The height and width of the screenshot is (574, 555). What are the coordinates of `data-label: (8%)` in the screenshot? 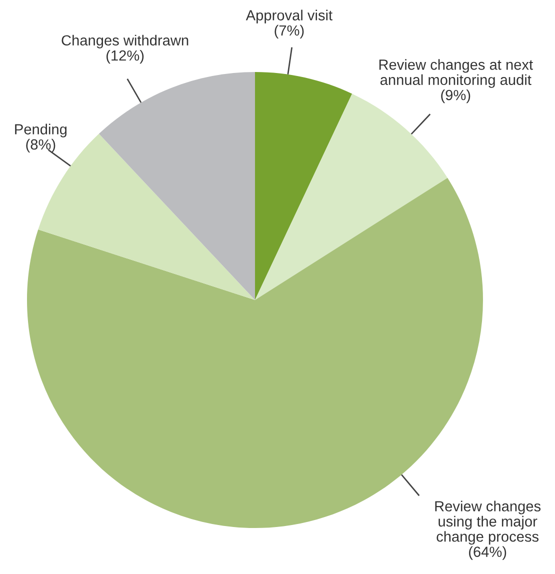 It's located at (41, 145).